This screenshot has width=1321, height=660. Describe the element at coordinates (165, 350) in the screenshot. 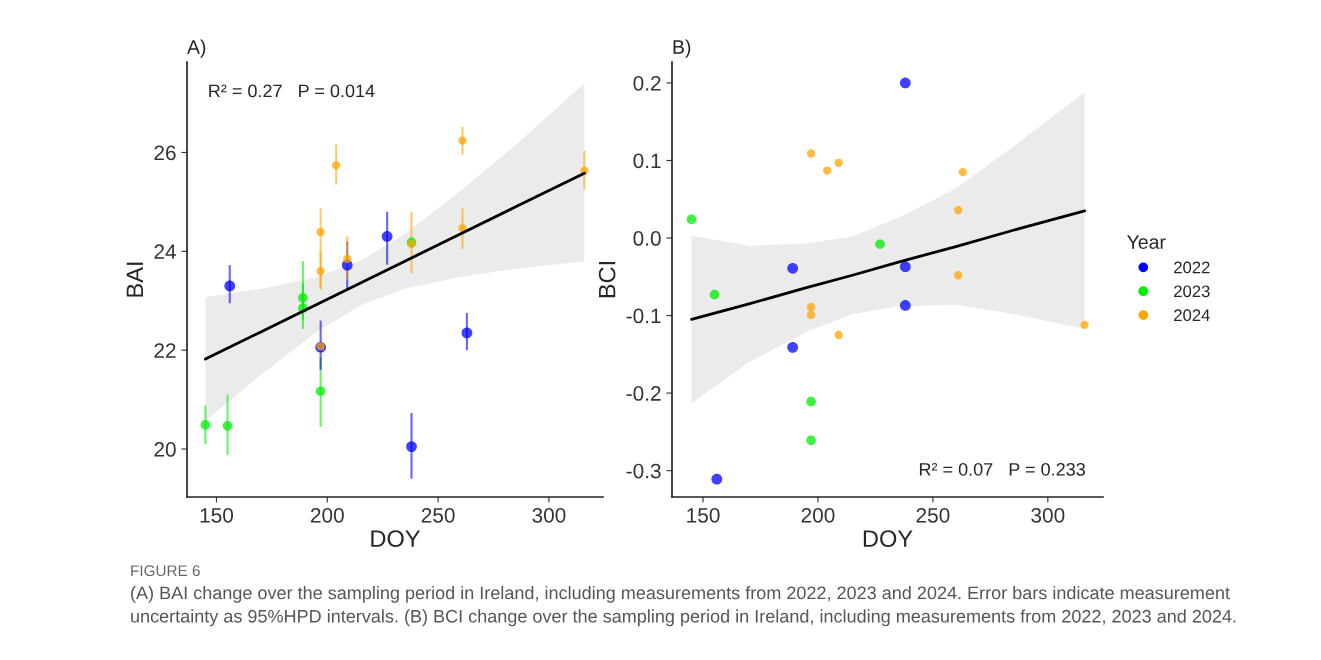

I see `y-tick-label: 22` at that location.